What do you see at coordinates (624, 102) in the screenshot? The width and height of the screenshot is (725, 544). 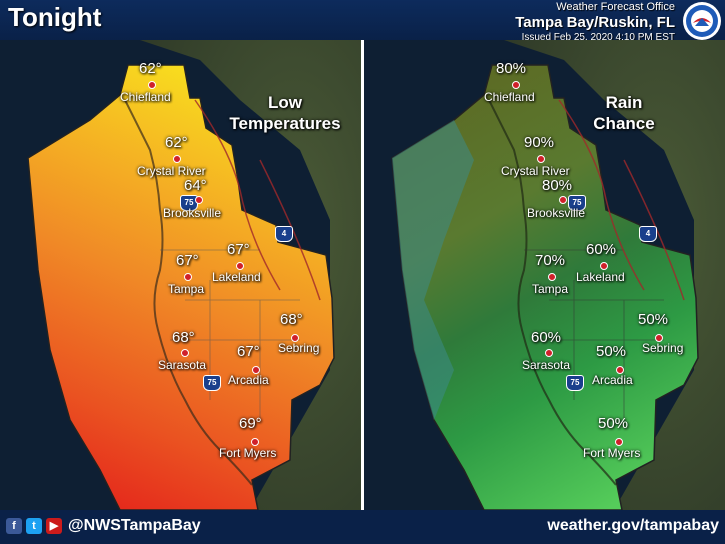 I see `legend-line-1: Rain` at bounding box center [624, 102].